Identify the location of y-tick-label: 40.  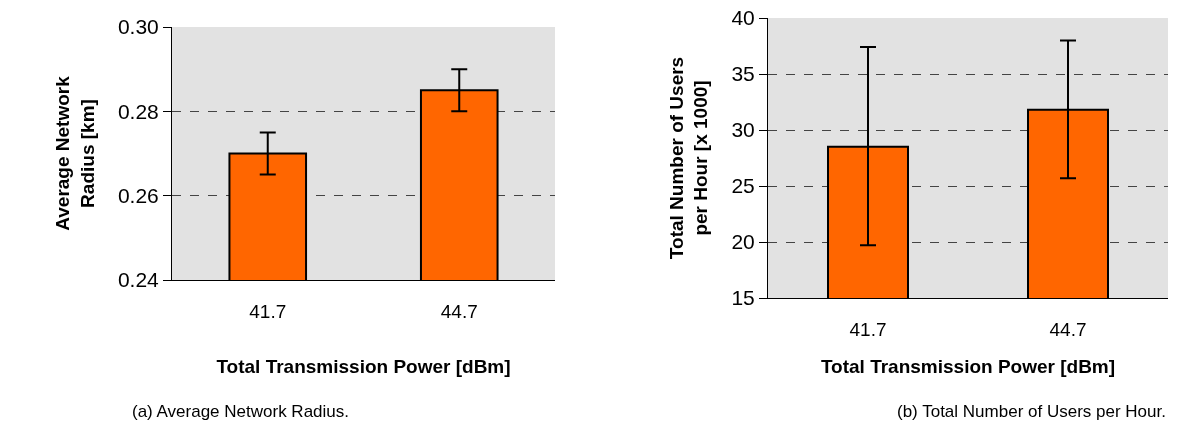
(743, 18).